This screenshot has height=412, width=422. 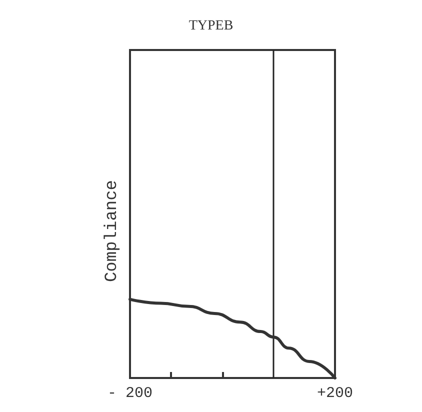 I want to click on x-tick-label: +200, so click(x=335, y=393).